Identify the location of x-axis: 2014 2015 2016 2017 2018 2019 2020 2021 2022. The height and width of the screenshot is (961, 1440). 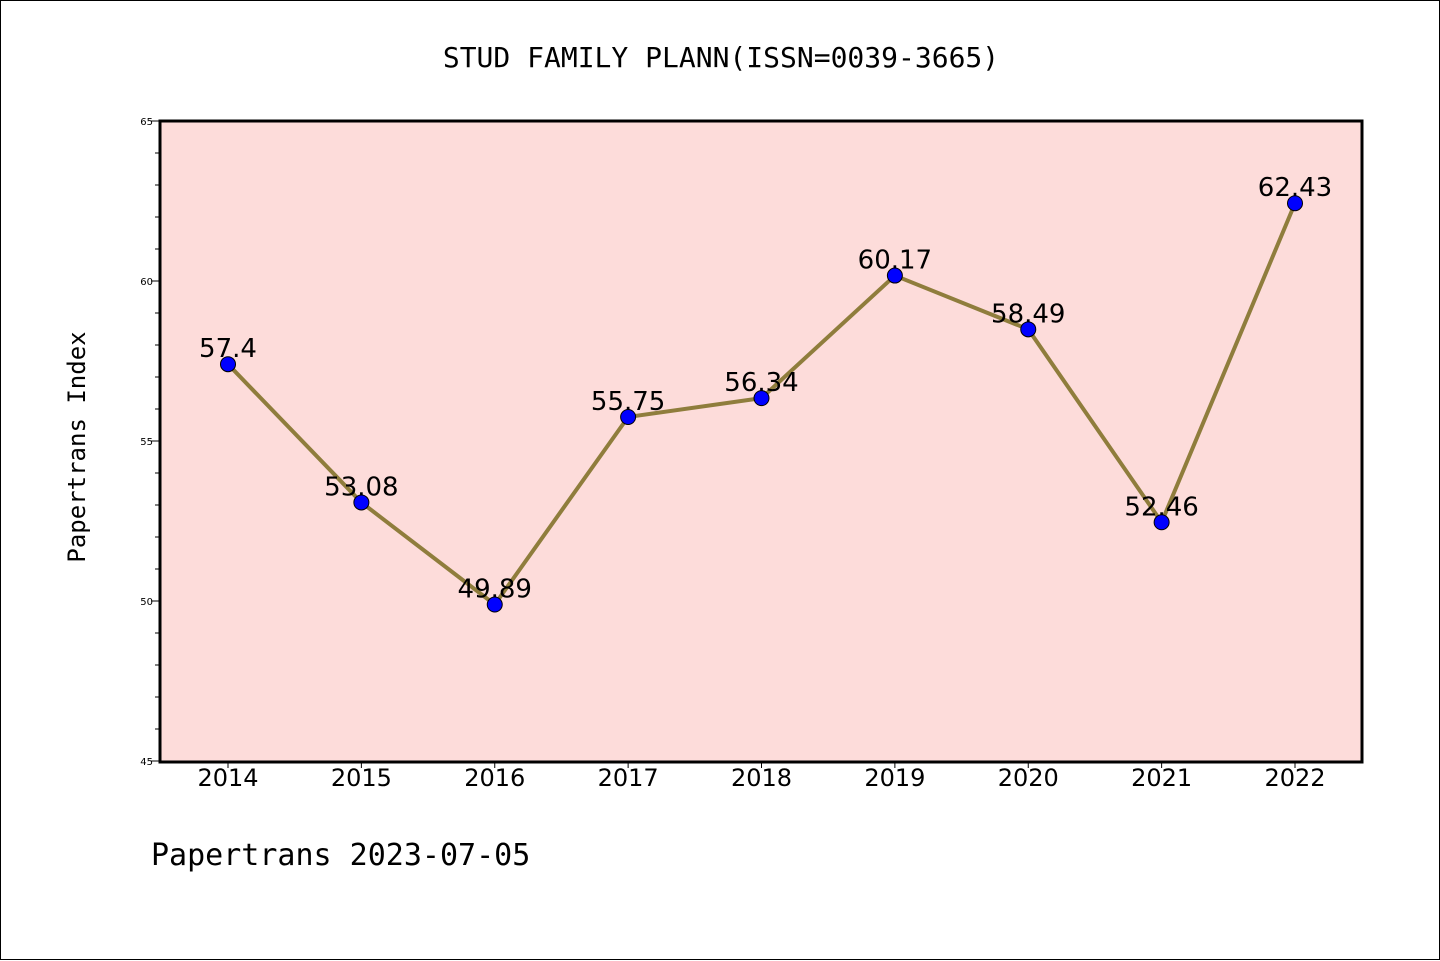
(761, 777).